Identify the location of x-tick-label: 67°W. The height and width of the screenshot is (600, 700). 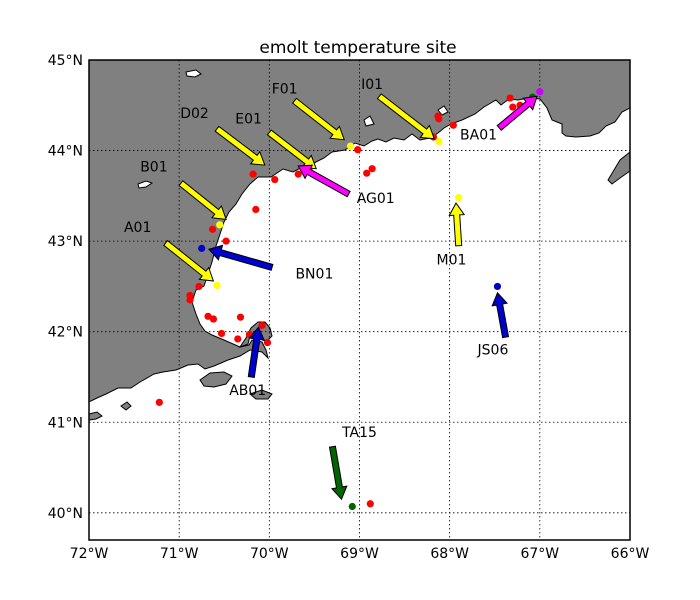
(539, 554).